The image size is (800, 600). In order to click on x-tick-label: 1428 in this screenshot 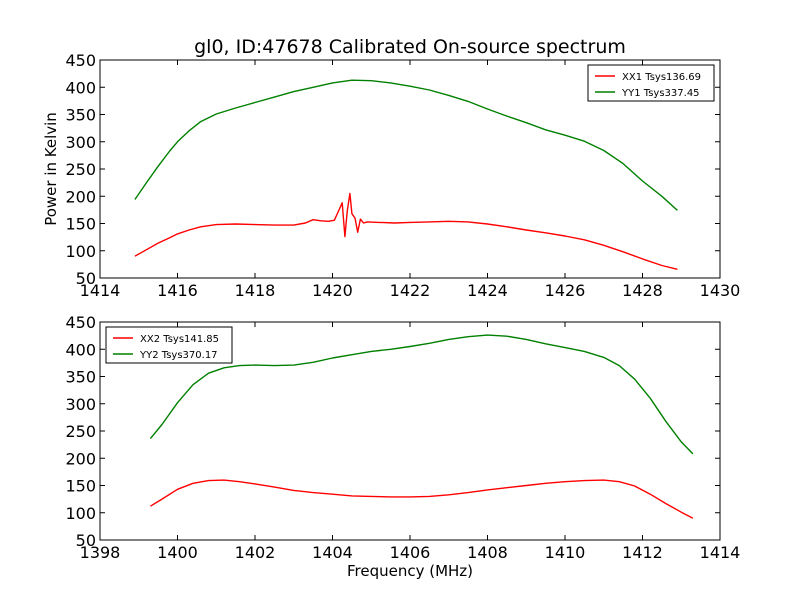, I will do `click(642, 290)`.